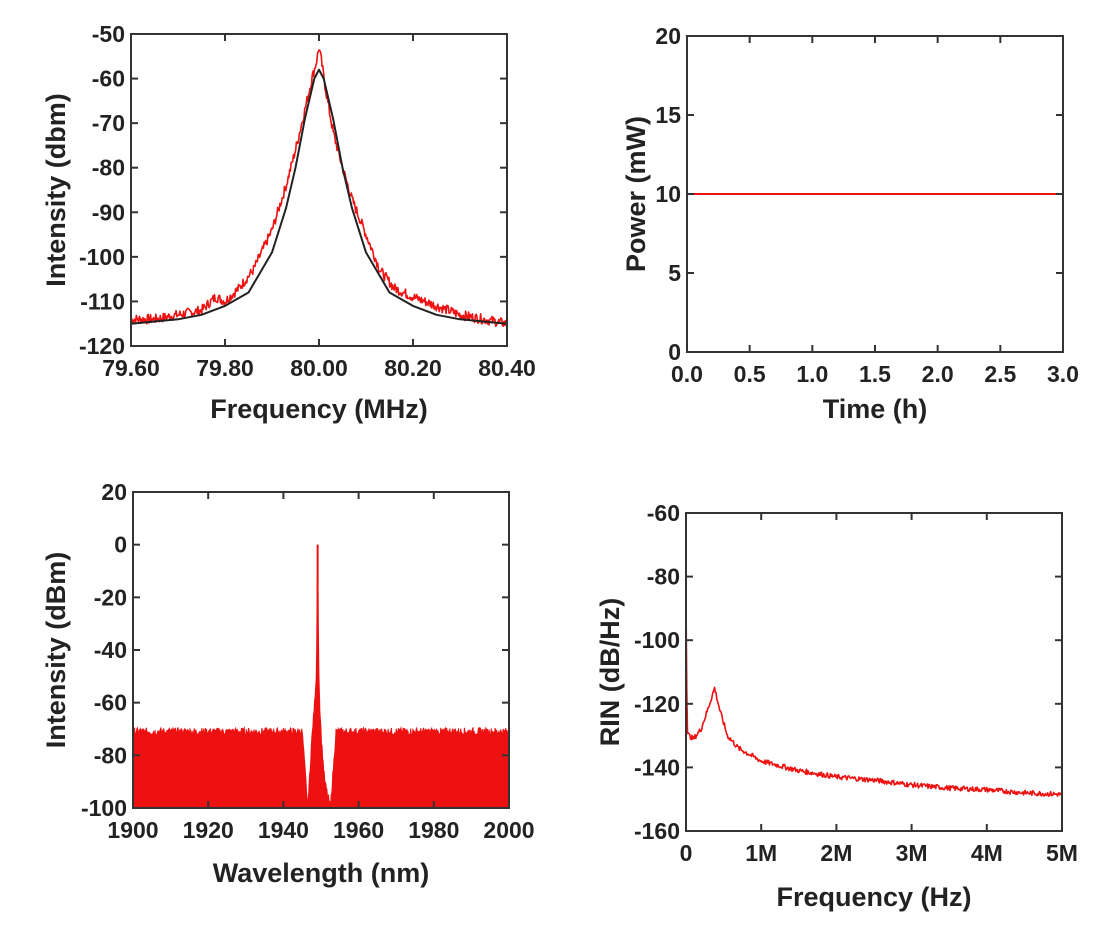 The width and height of the screenshot is (1120, 928). I want to click on x-axis-title-c: Wavelength (nm), so click(321, 873).